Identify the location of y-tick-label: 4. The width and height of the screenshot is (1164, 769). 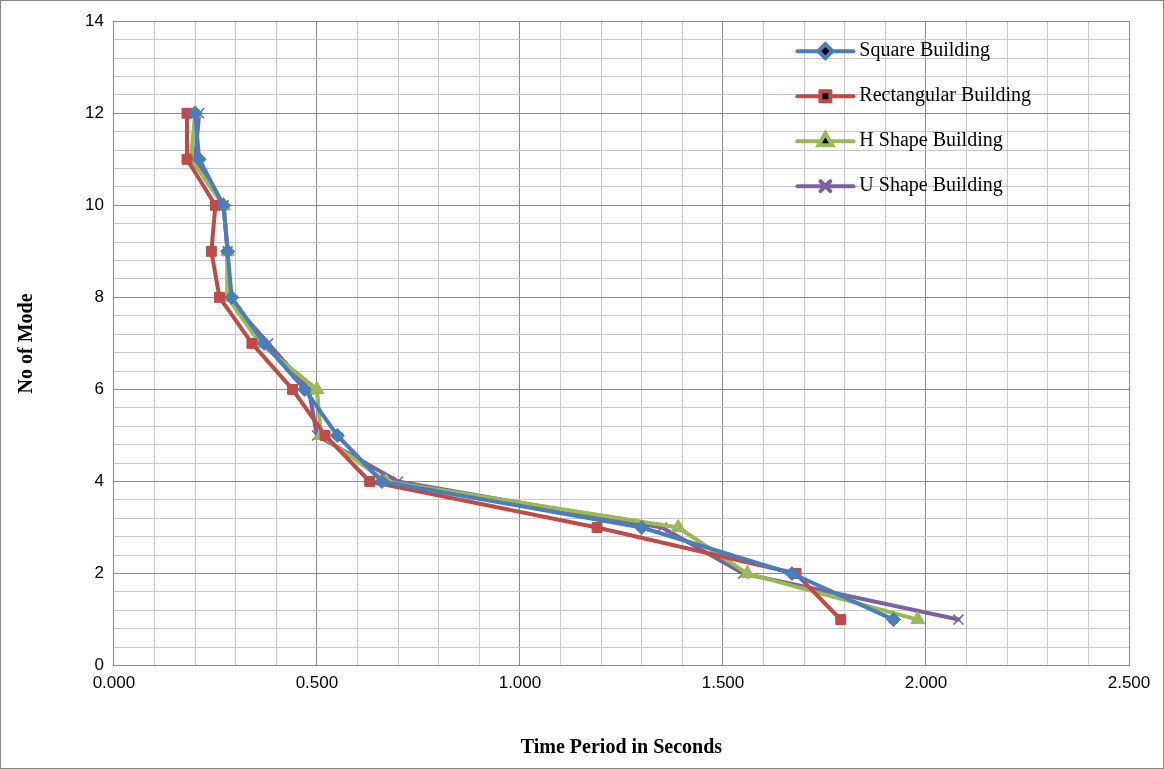
(99, 481).